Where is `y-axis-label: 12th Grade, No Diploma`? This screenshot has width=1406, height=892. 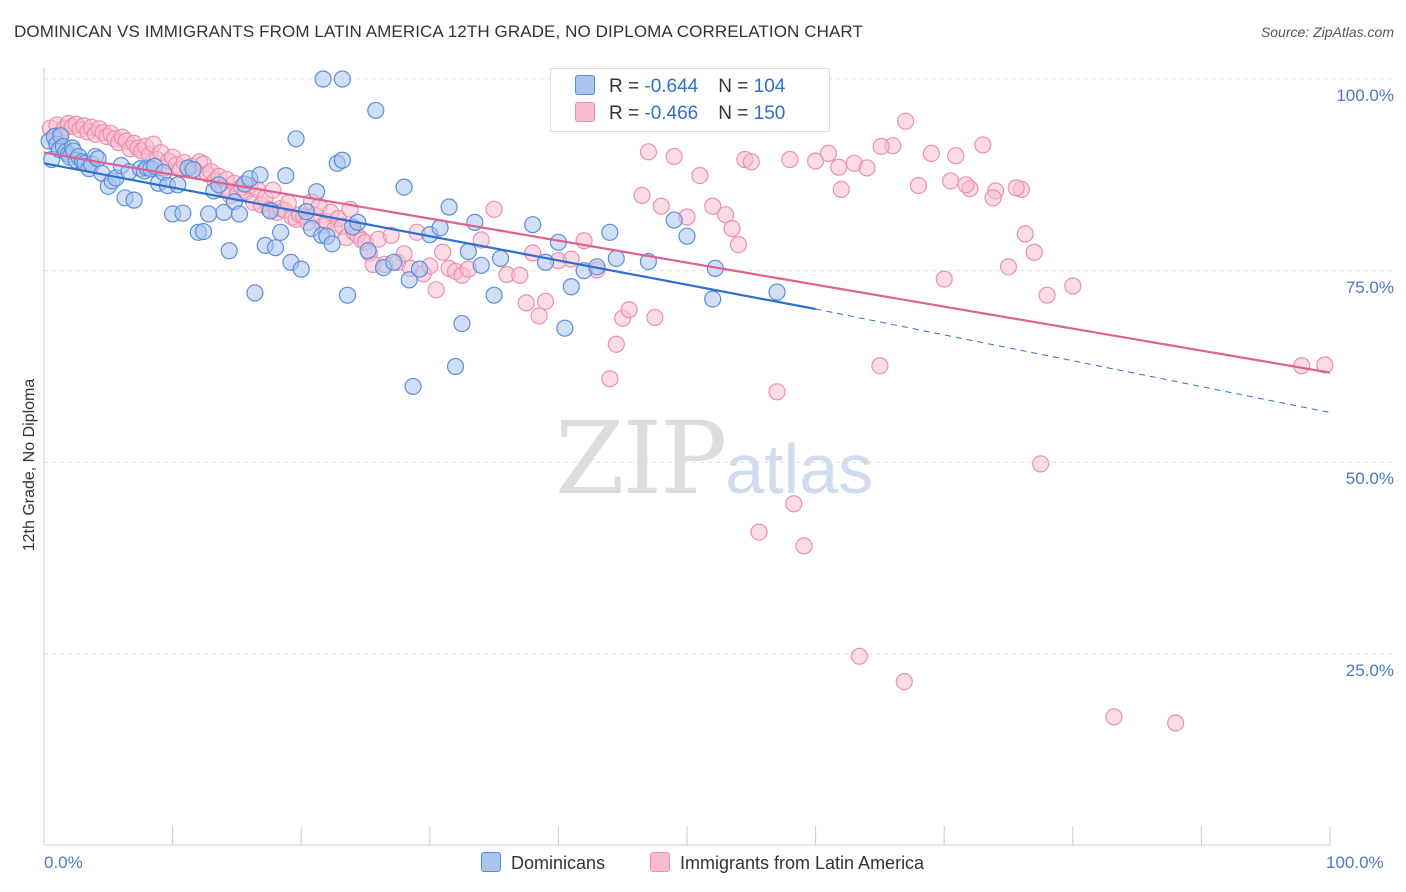 y-axis-label: 12th Grade, No Diploma is located at coordinates (29, 465).